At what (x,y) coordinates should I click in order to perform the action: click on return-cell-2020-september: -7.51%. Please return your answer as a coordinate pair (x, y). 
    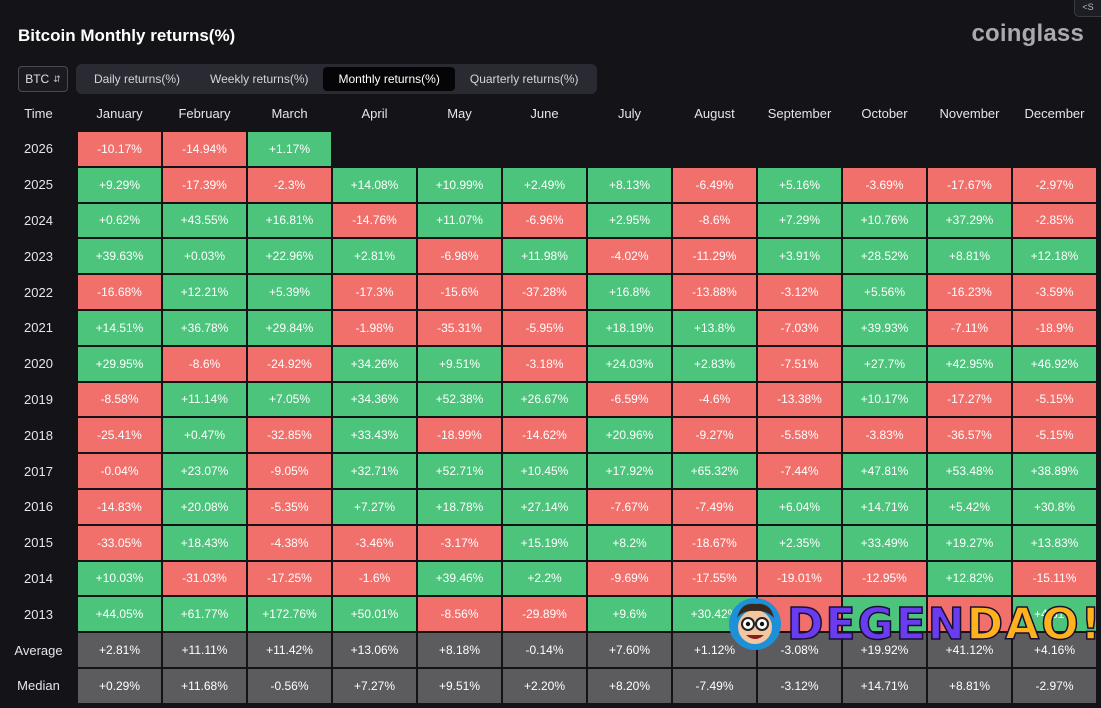
    Looking at the image, I should click on (799, 363).